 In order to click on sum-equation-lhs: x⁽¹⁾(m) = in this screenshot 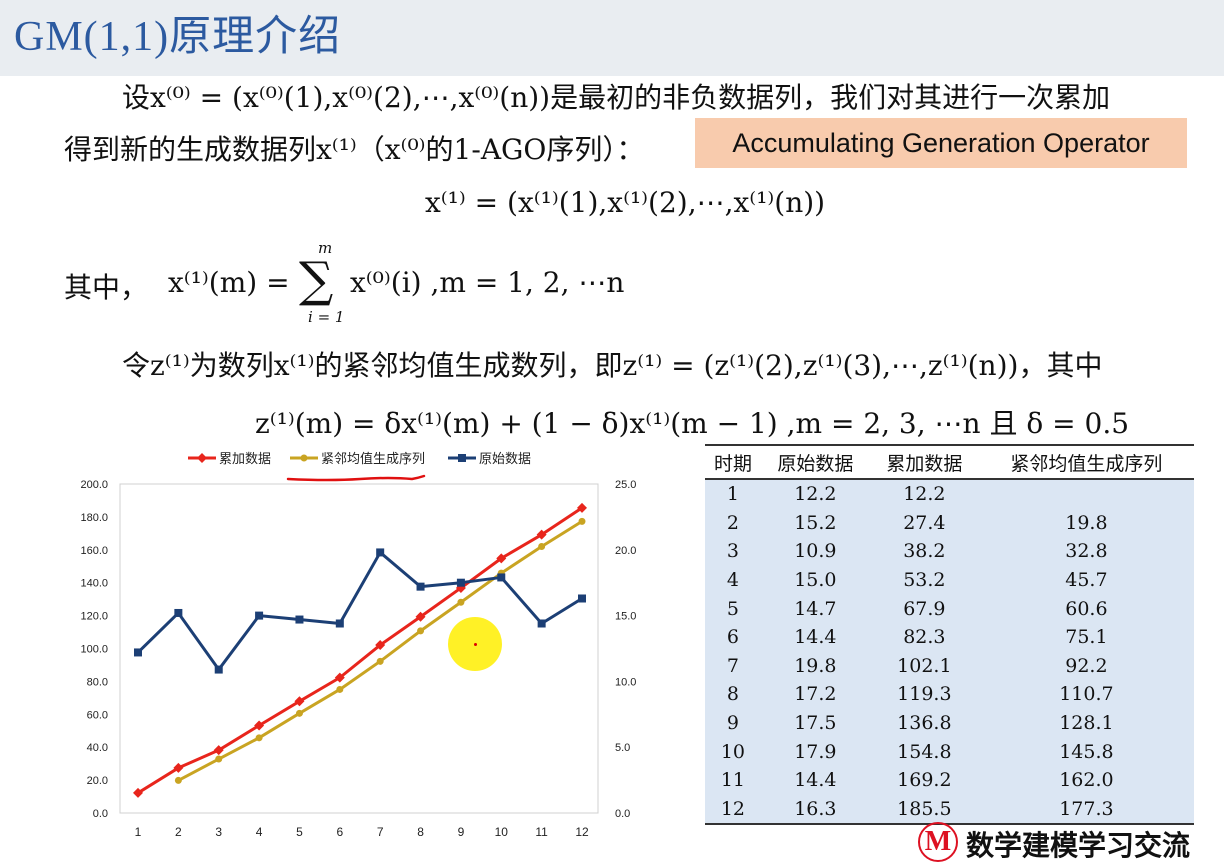, I will do `click(229, 282)`.